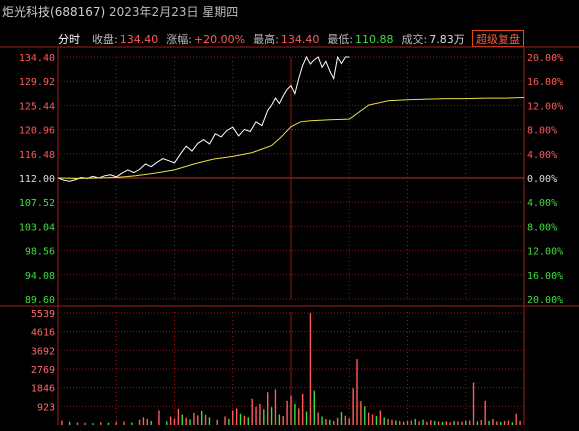  I want to click on high-label: 最高:, so click(266, 39).